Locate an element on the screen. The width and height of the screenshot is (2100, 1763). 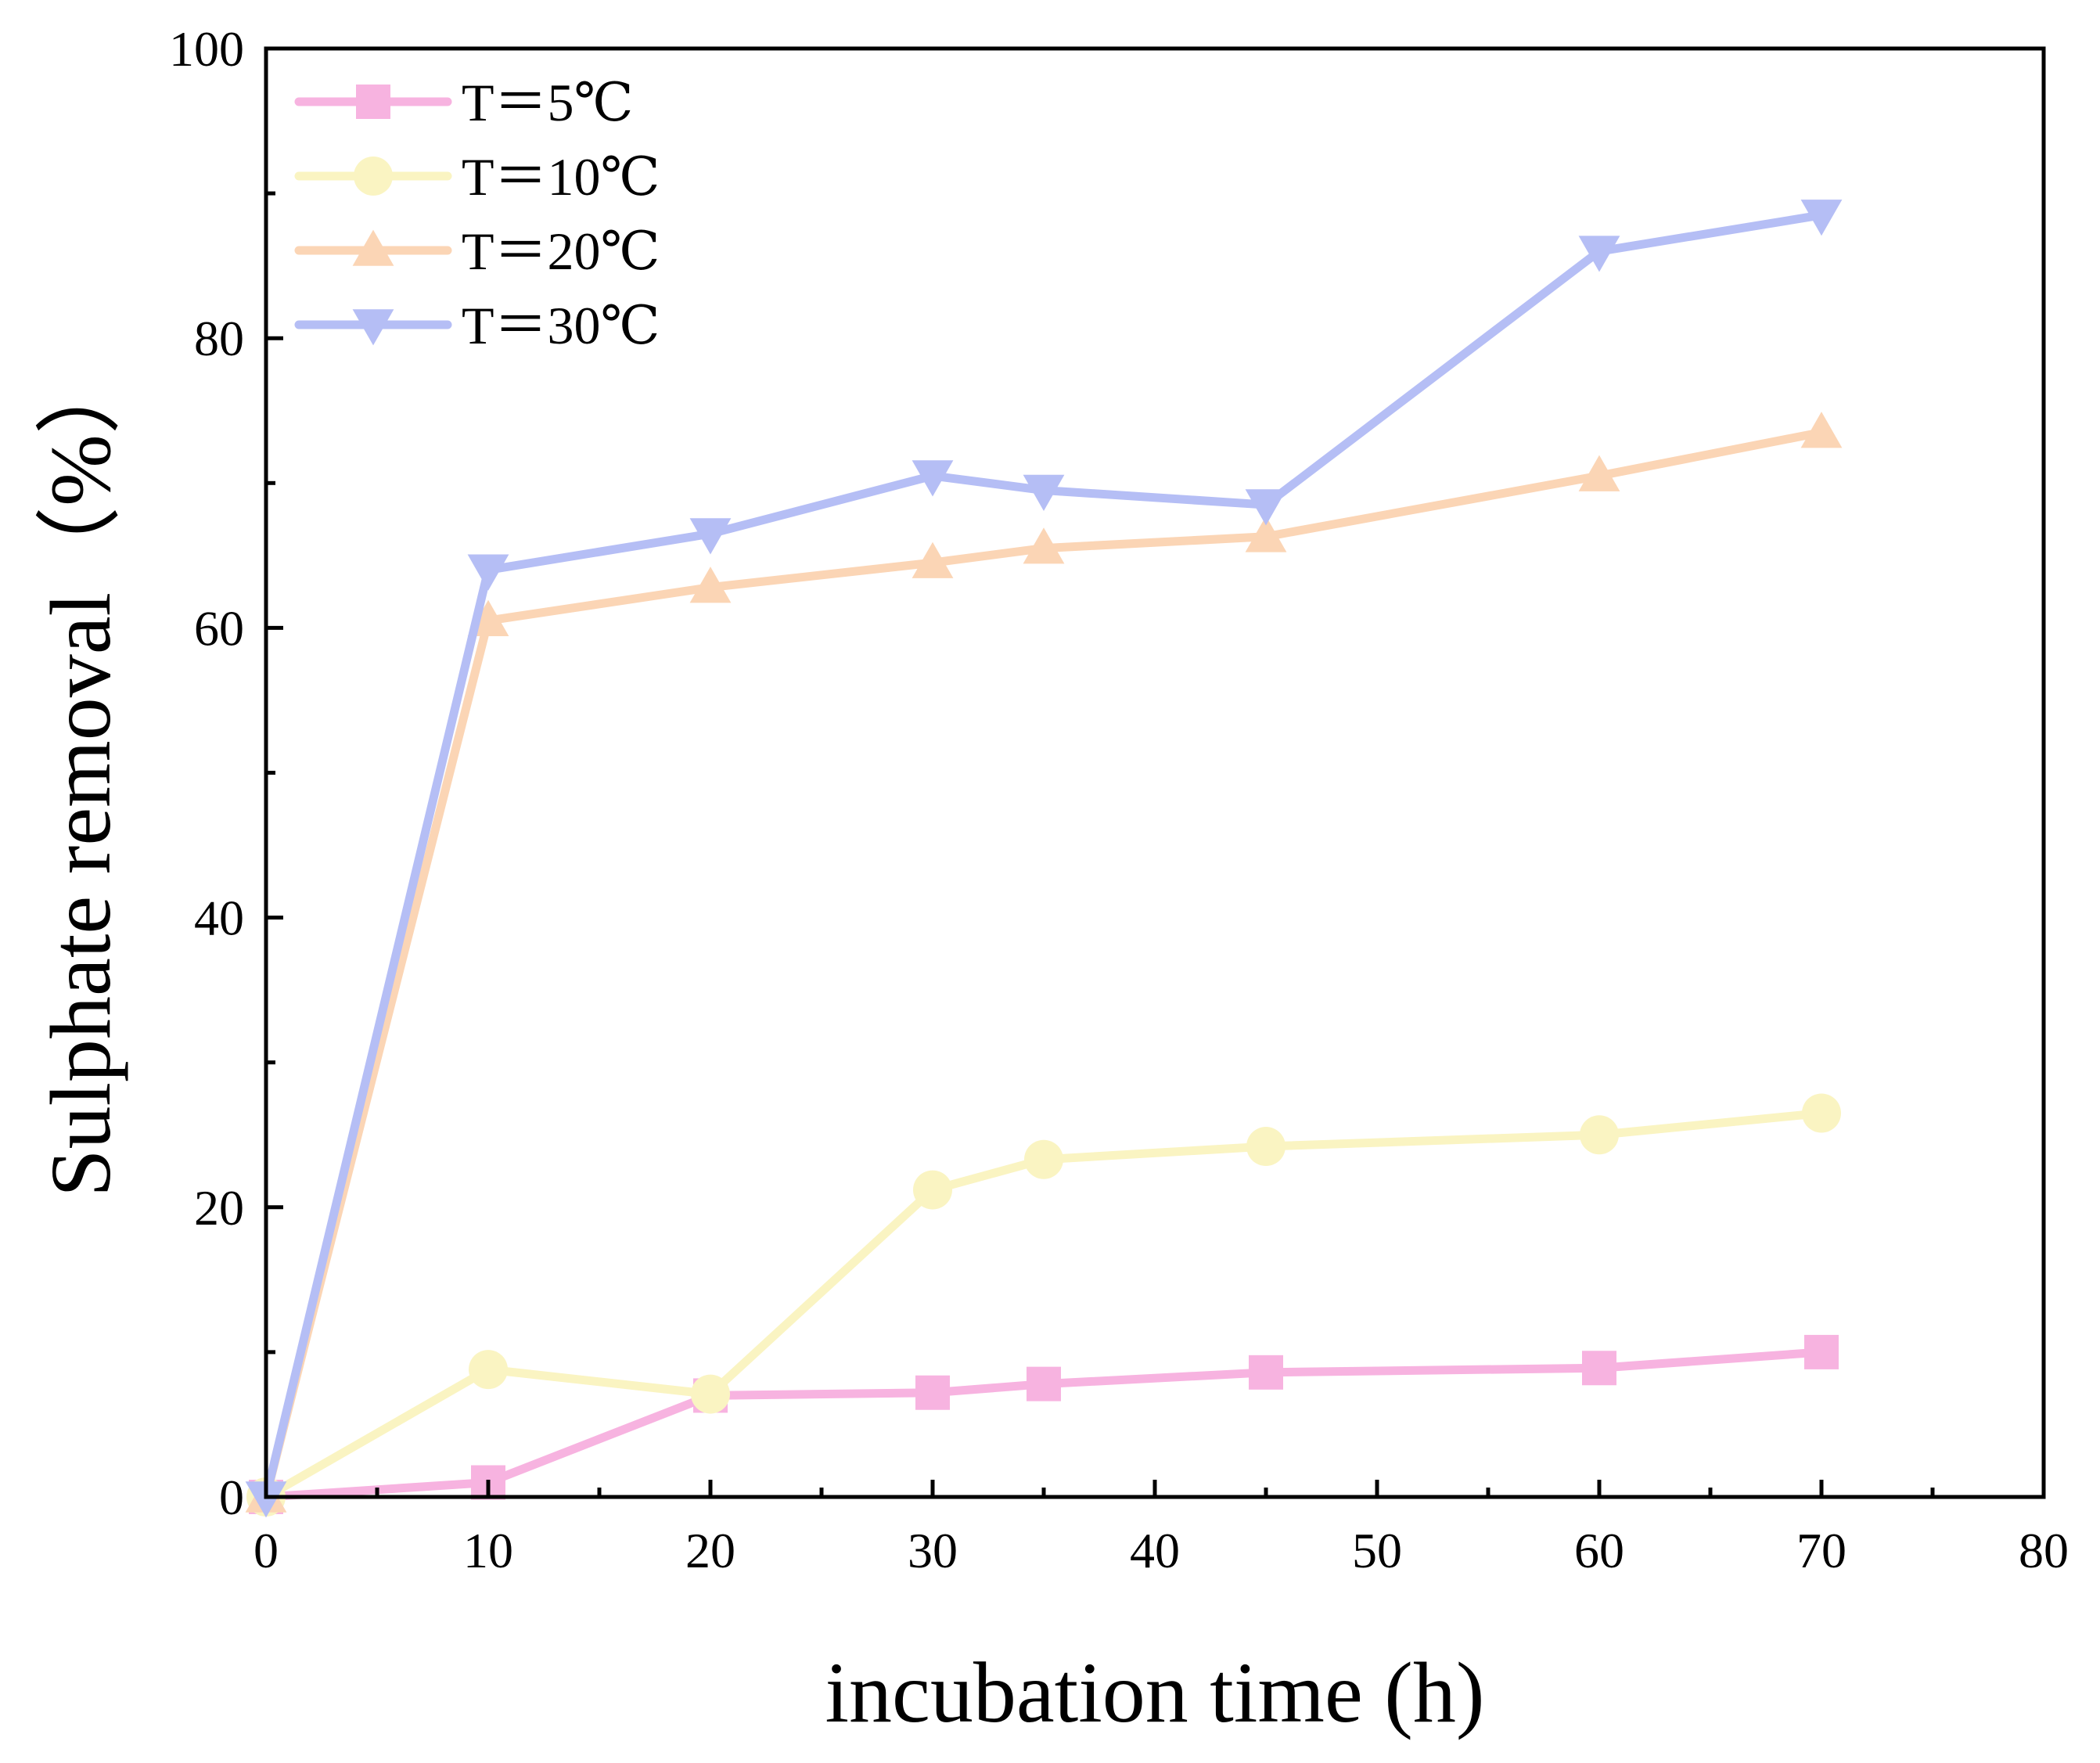
x-tick-label: 10 is located at coordinates (488, 1550).